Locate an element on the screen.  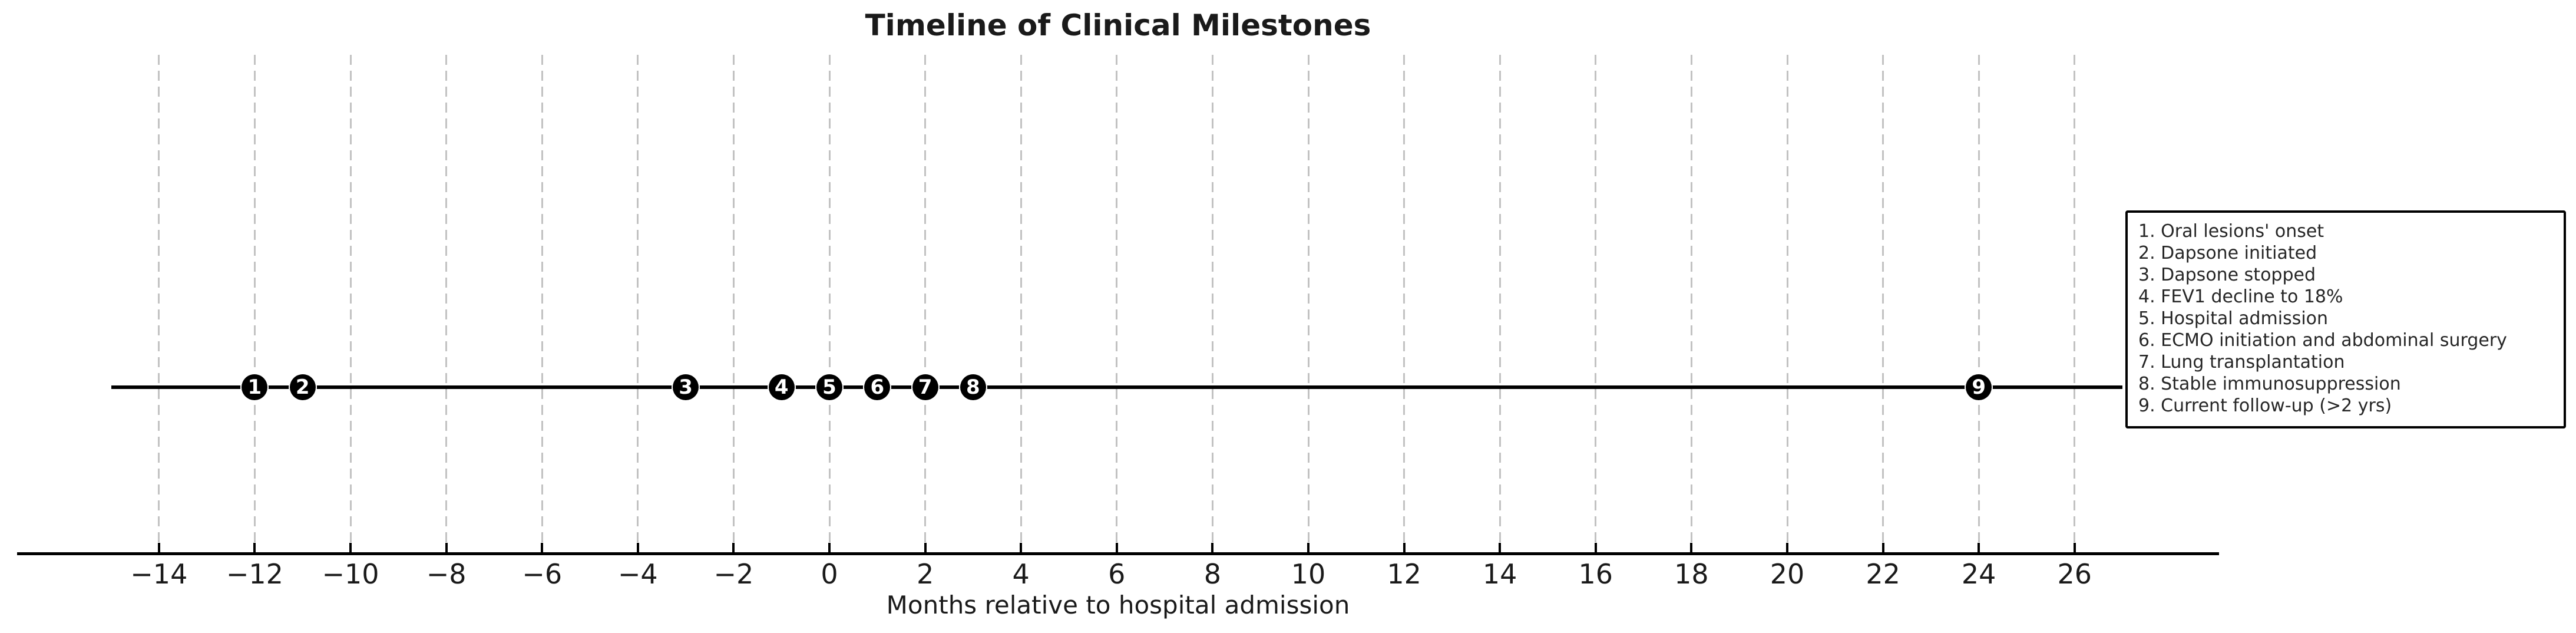
tick-mark--14 is located at coordinates (158, 547).